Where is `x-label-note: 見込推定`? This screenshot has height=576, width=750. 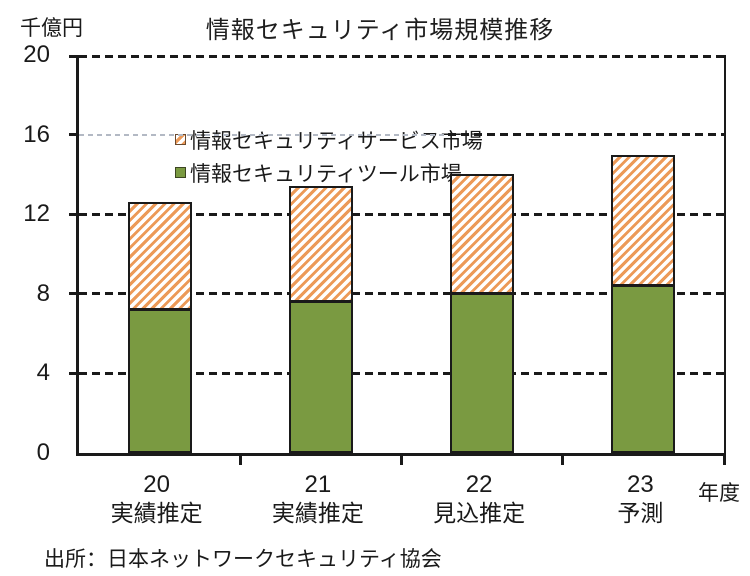
x-label-note: 見込推定 is located at coordinates (479, 513).